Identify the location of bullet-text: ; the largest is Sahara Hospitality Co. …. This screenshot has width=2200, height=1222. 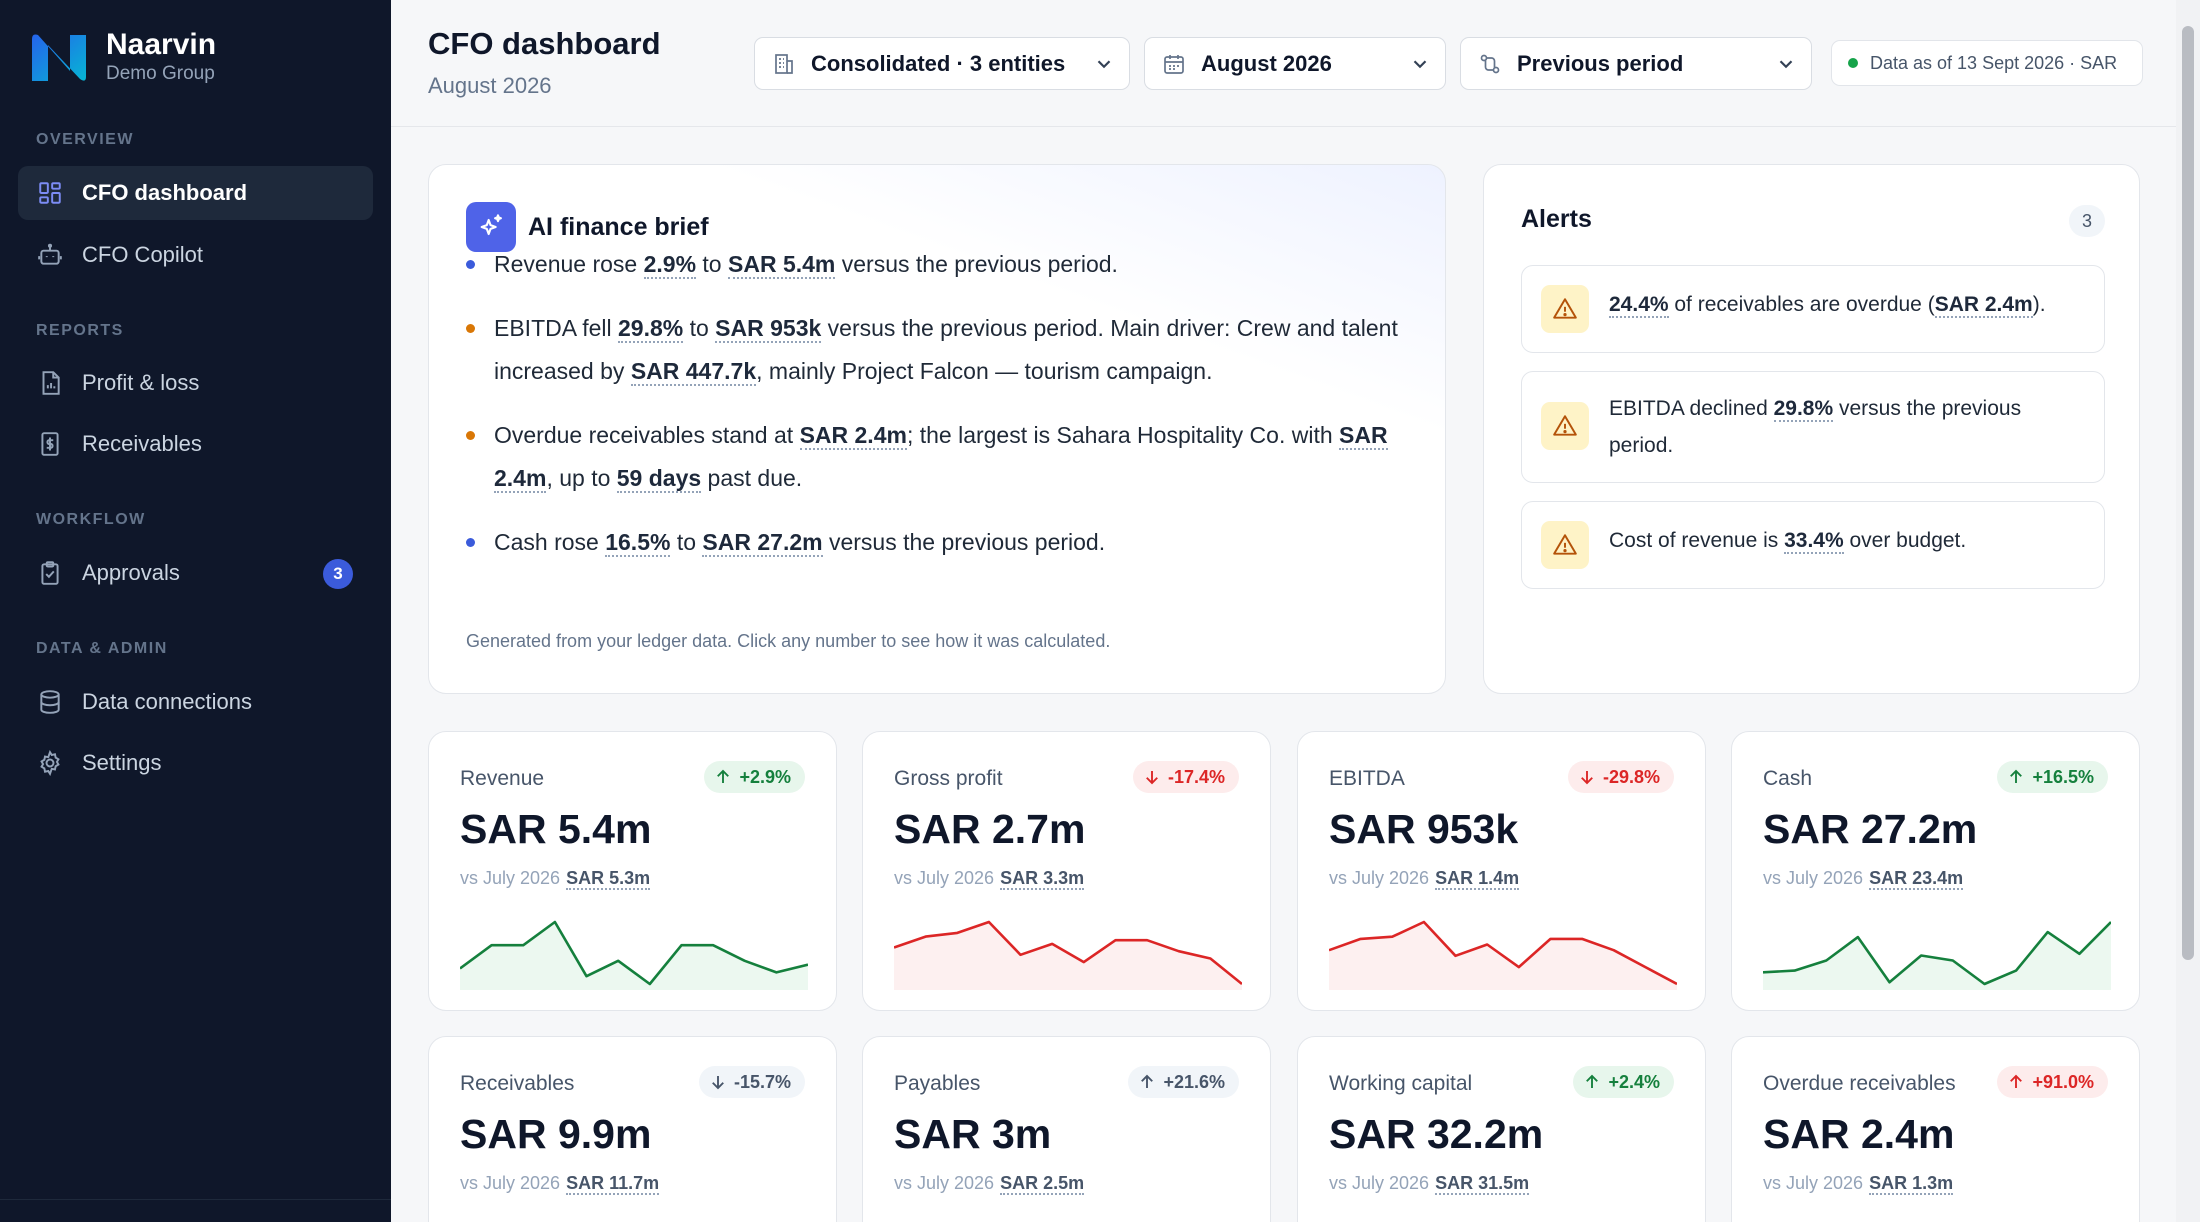
(1123, 435).